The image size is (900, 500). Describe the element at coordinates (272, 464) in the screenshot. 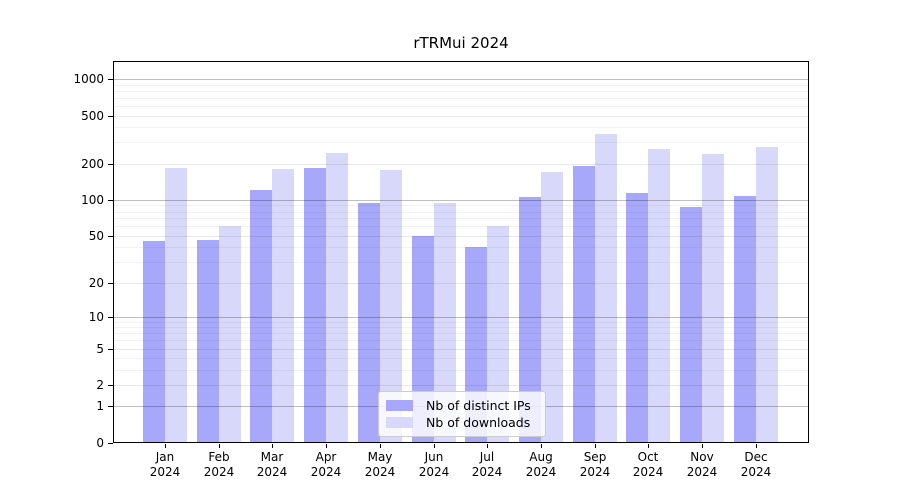

I see `x-tick-label-mar-2024: Mar 2024` at that location.